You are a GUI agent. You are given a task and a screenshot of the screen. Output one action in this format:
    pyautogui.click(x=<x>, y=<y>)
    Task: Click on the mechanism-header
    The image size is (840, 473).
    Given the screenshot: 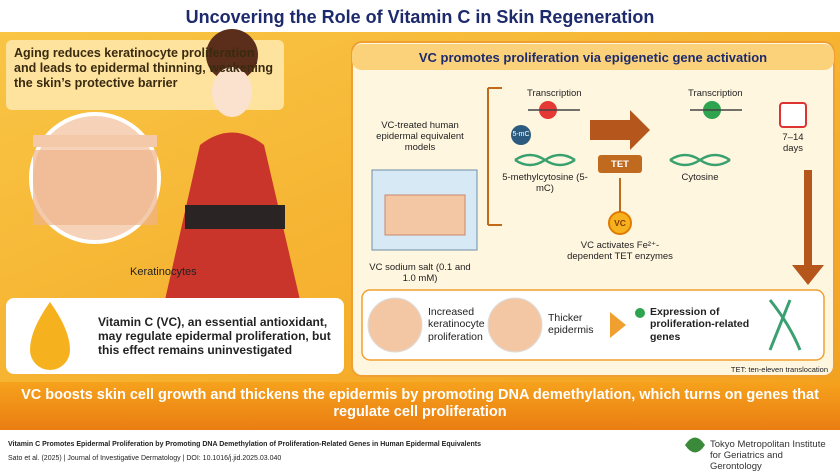 What is the action you would take?
    pyautogui.click(x=593, y=57)
    